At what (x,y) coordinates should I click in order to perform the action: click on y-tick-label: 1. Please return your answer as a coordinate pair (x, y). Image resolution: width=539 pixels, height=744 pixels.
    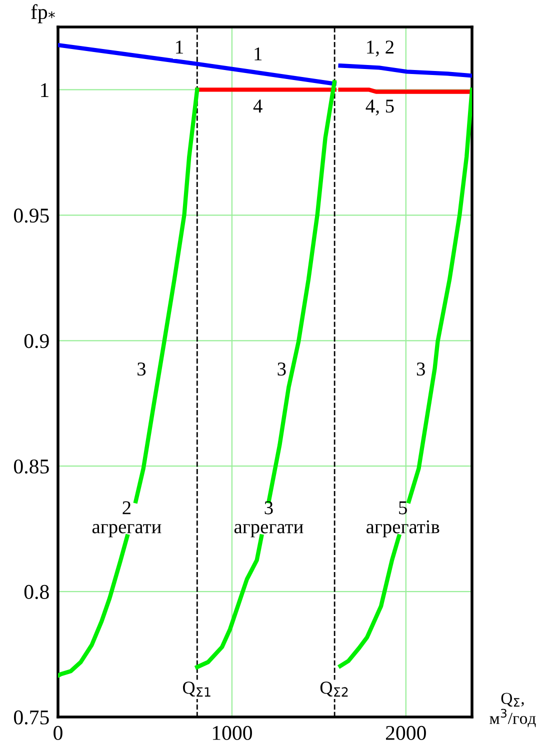
    Looking at the image, I should click on (44, 90).